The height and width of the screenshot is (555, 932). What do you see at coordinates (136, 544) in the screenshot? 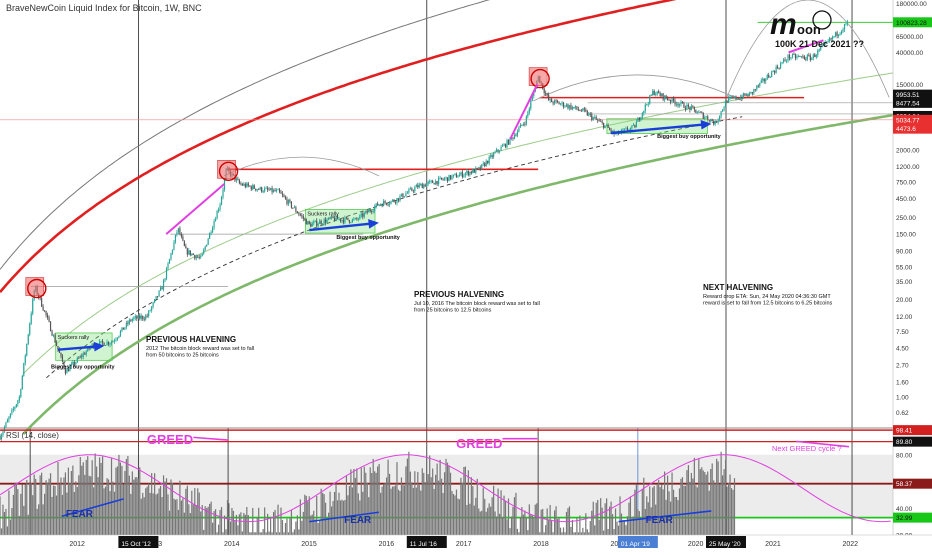
I see `time-highlight-label: 15 Oct '12` at bounding box center [136, 544].